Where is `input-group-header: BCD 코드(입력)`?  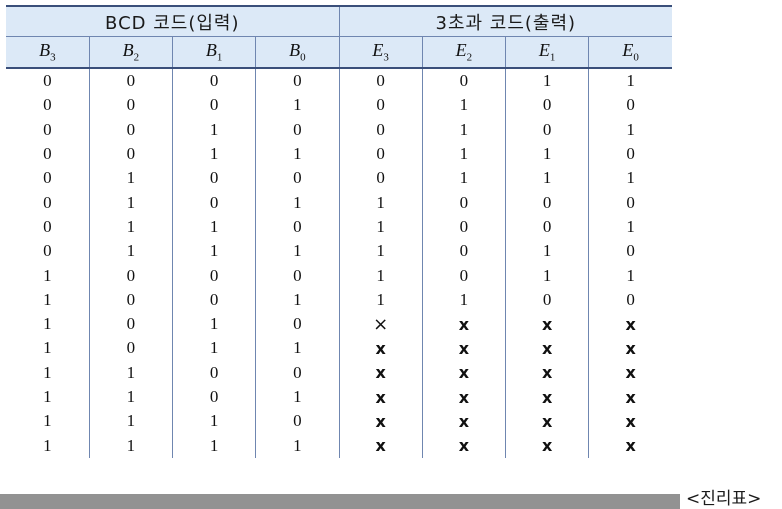
input-group-header: BCD 코드(입력) is located at coordinates (172, 21).